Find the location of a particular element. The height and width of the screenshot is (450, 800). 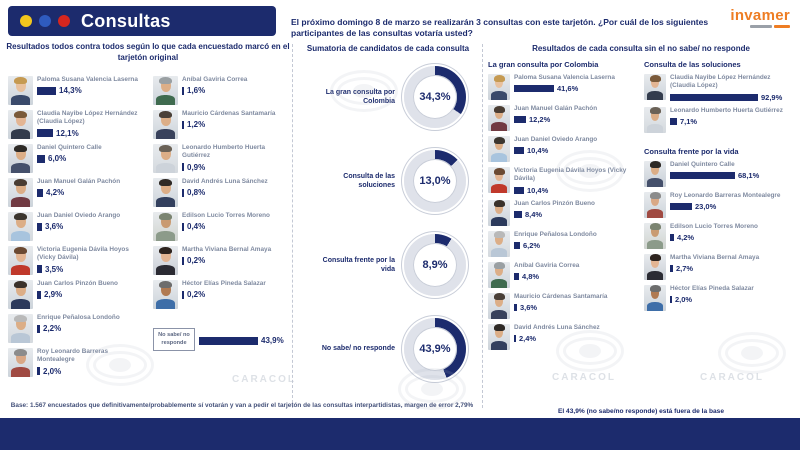

candidate-row: Paloma Susana Valencia Laserna 41,6% is located at coordinates (562, 87).